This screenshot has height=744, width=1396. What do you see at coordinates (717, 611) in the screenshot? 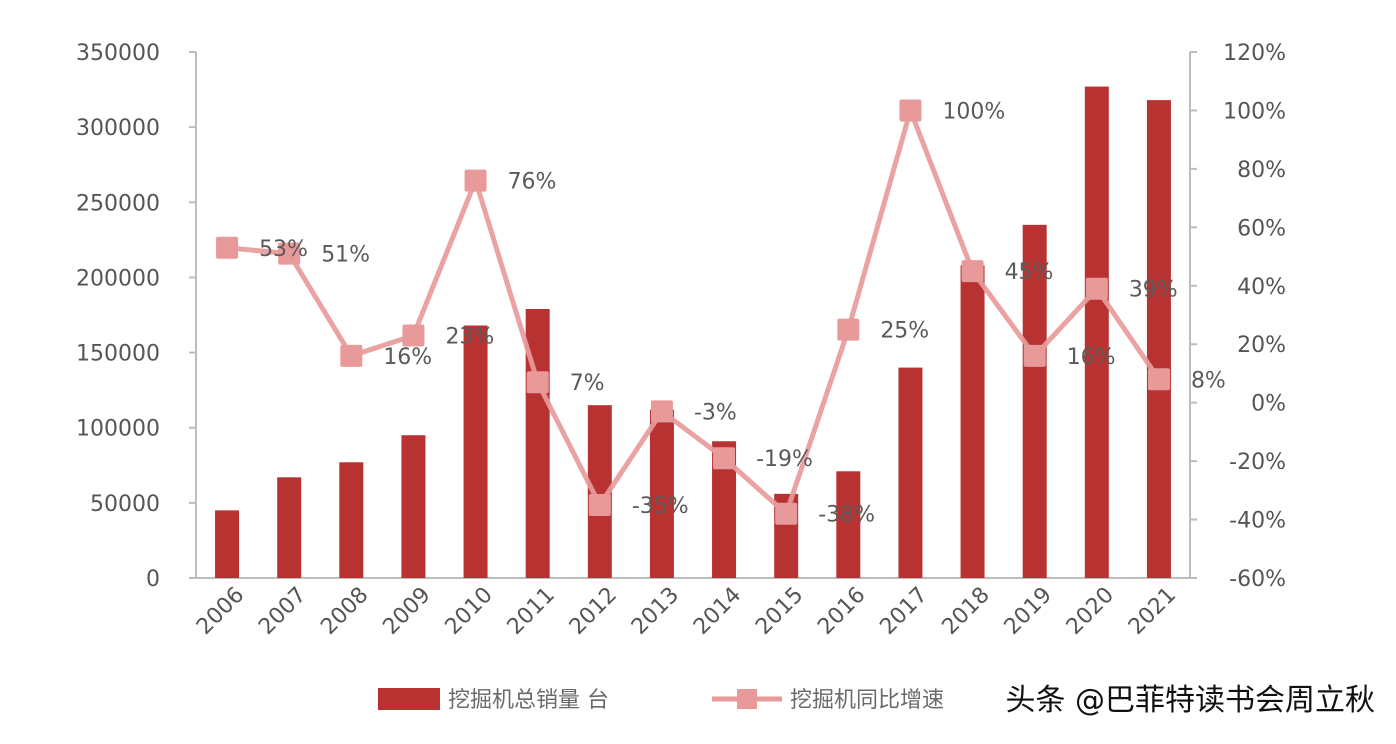
I see `x-tick-label: 2014` at bounding box center [717, 611].